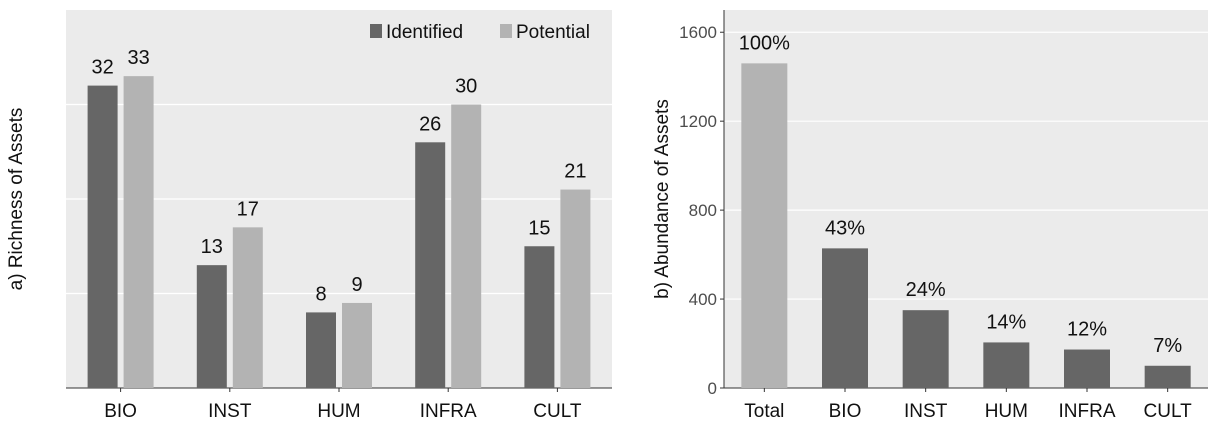  Describe the element at coordinates (1087, 330) in the screenshot. I see `data-label: 12%` at that location.